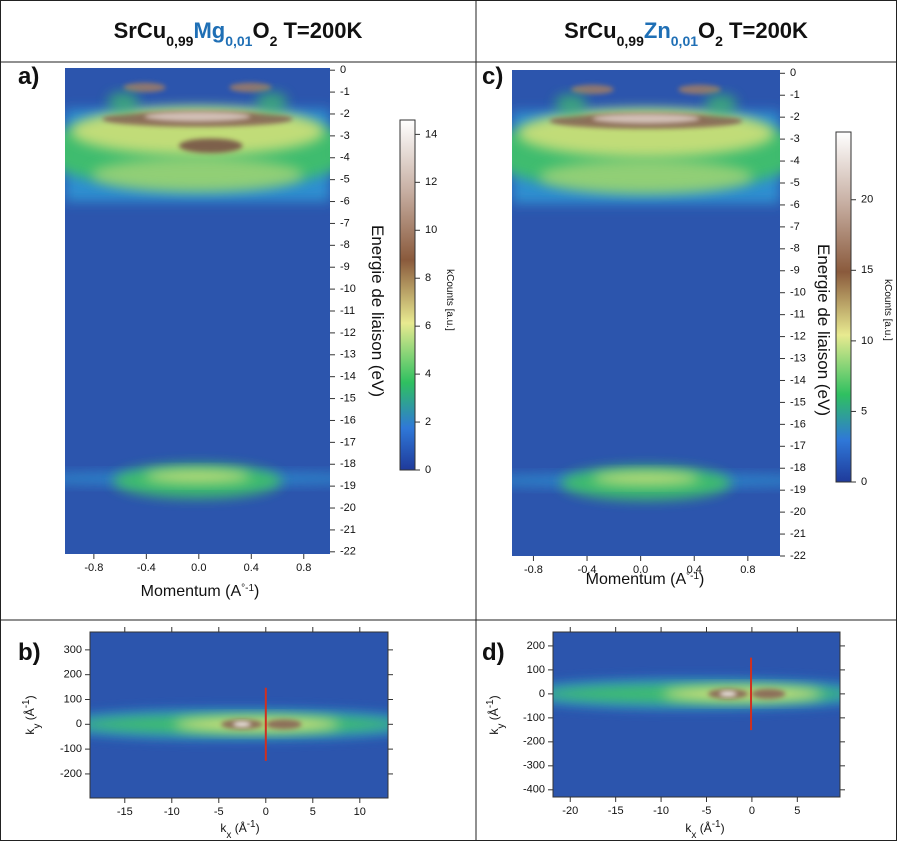  Describe the element at coordinates (428, 422) in the screenshot. I see `colorbar-tick-label: 2` at that location.